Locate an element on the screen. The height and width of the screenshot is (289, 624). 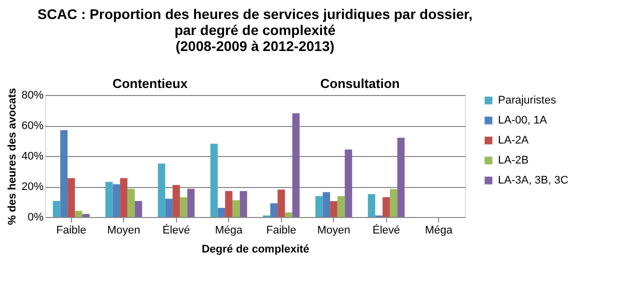
x-axis-title: Degré de complexité is located at coordinates (256, 250).